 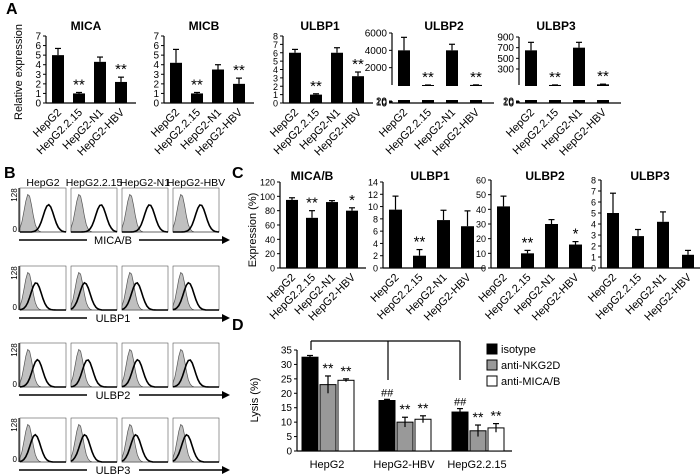 I want to click on c-micab-ytick-label: 20, so click(x=270, y=254).